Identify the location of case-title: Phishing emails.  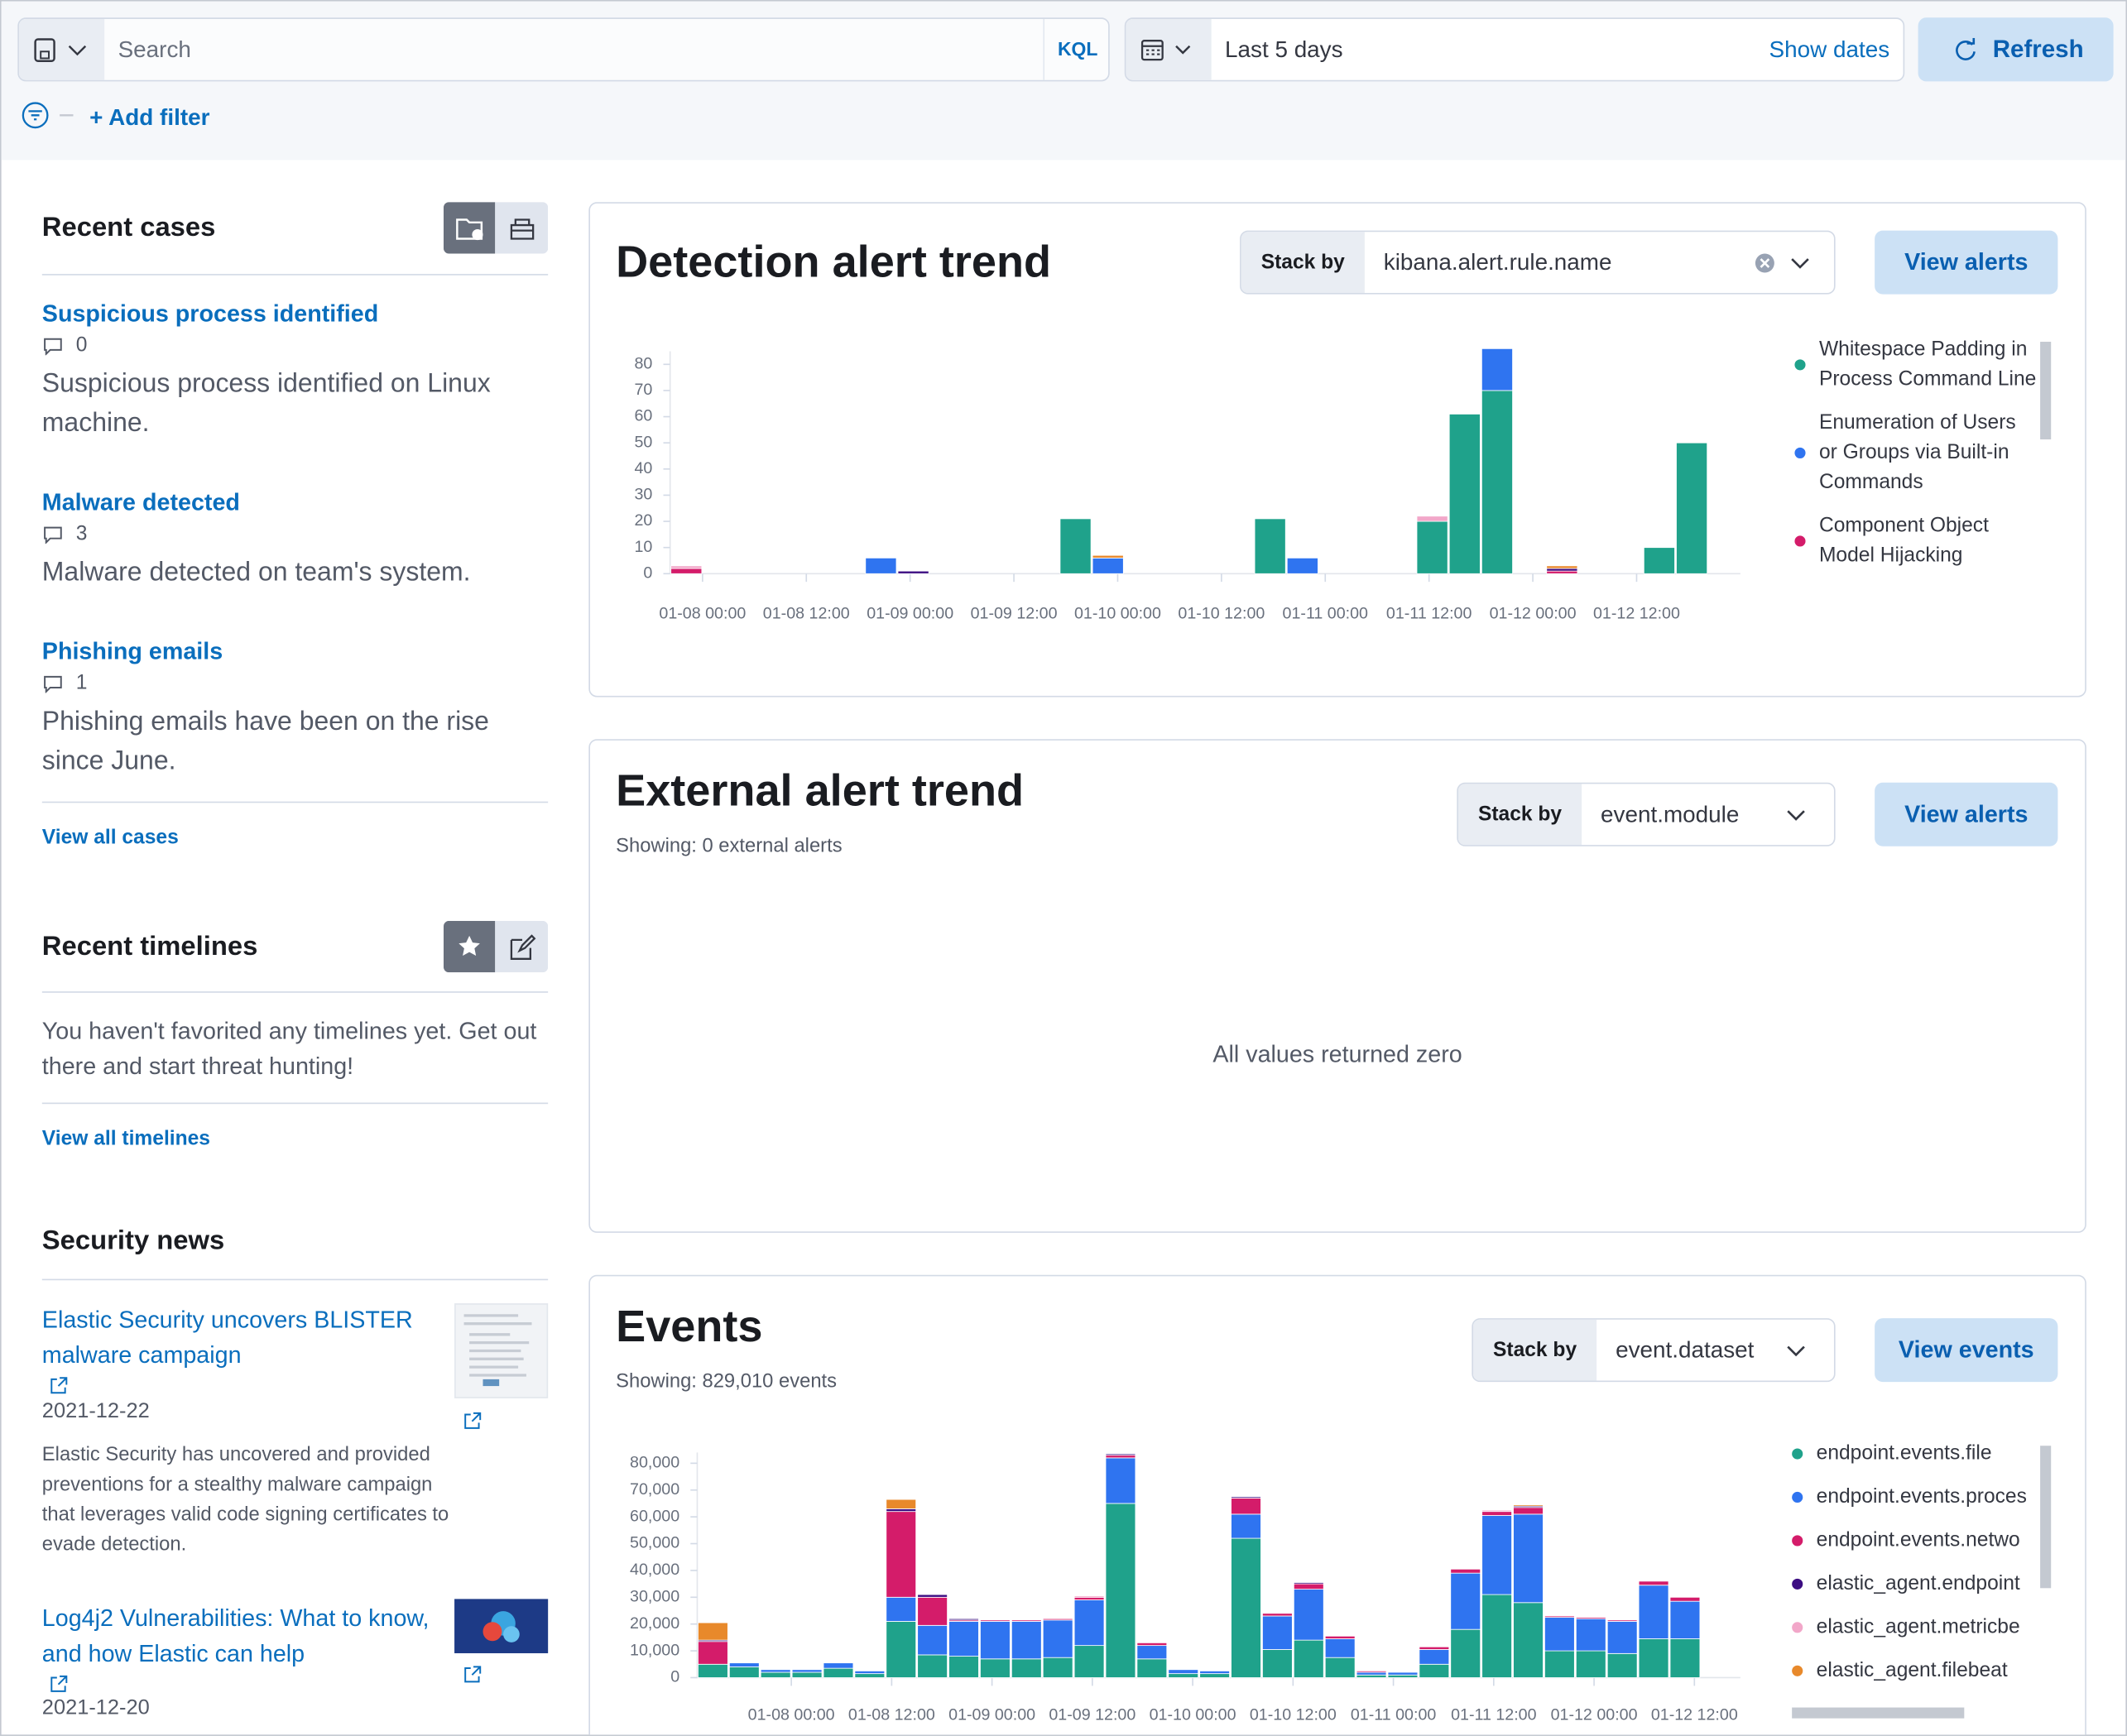
(132, 651).